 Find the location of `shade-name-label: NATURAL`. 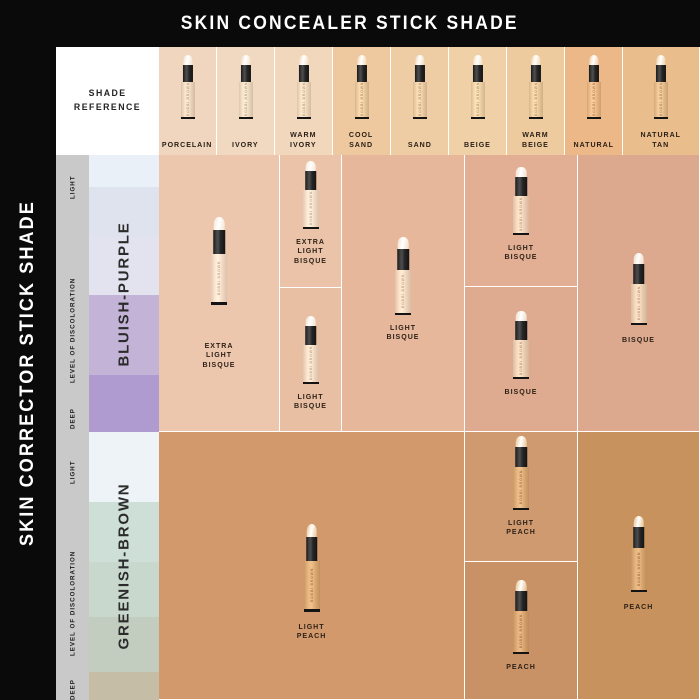

shade-name-label: NATURAL is located at coordinates (593, 144).